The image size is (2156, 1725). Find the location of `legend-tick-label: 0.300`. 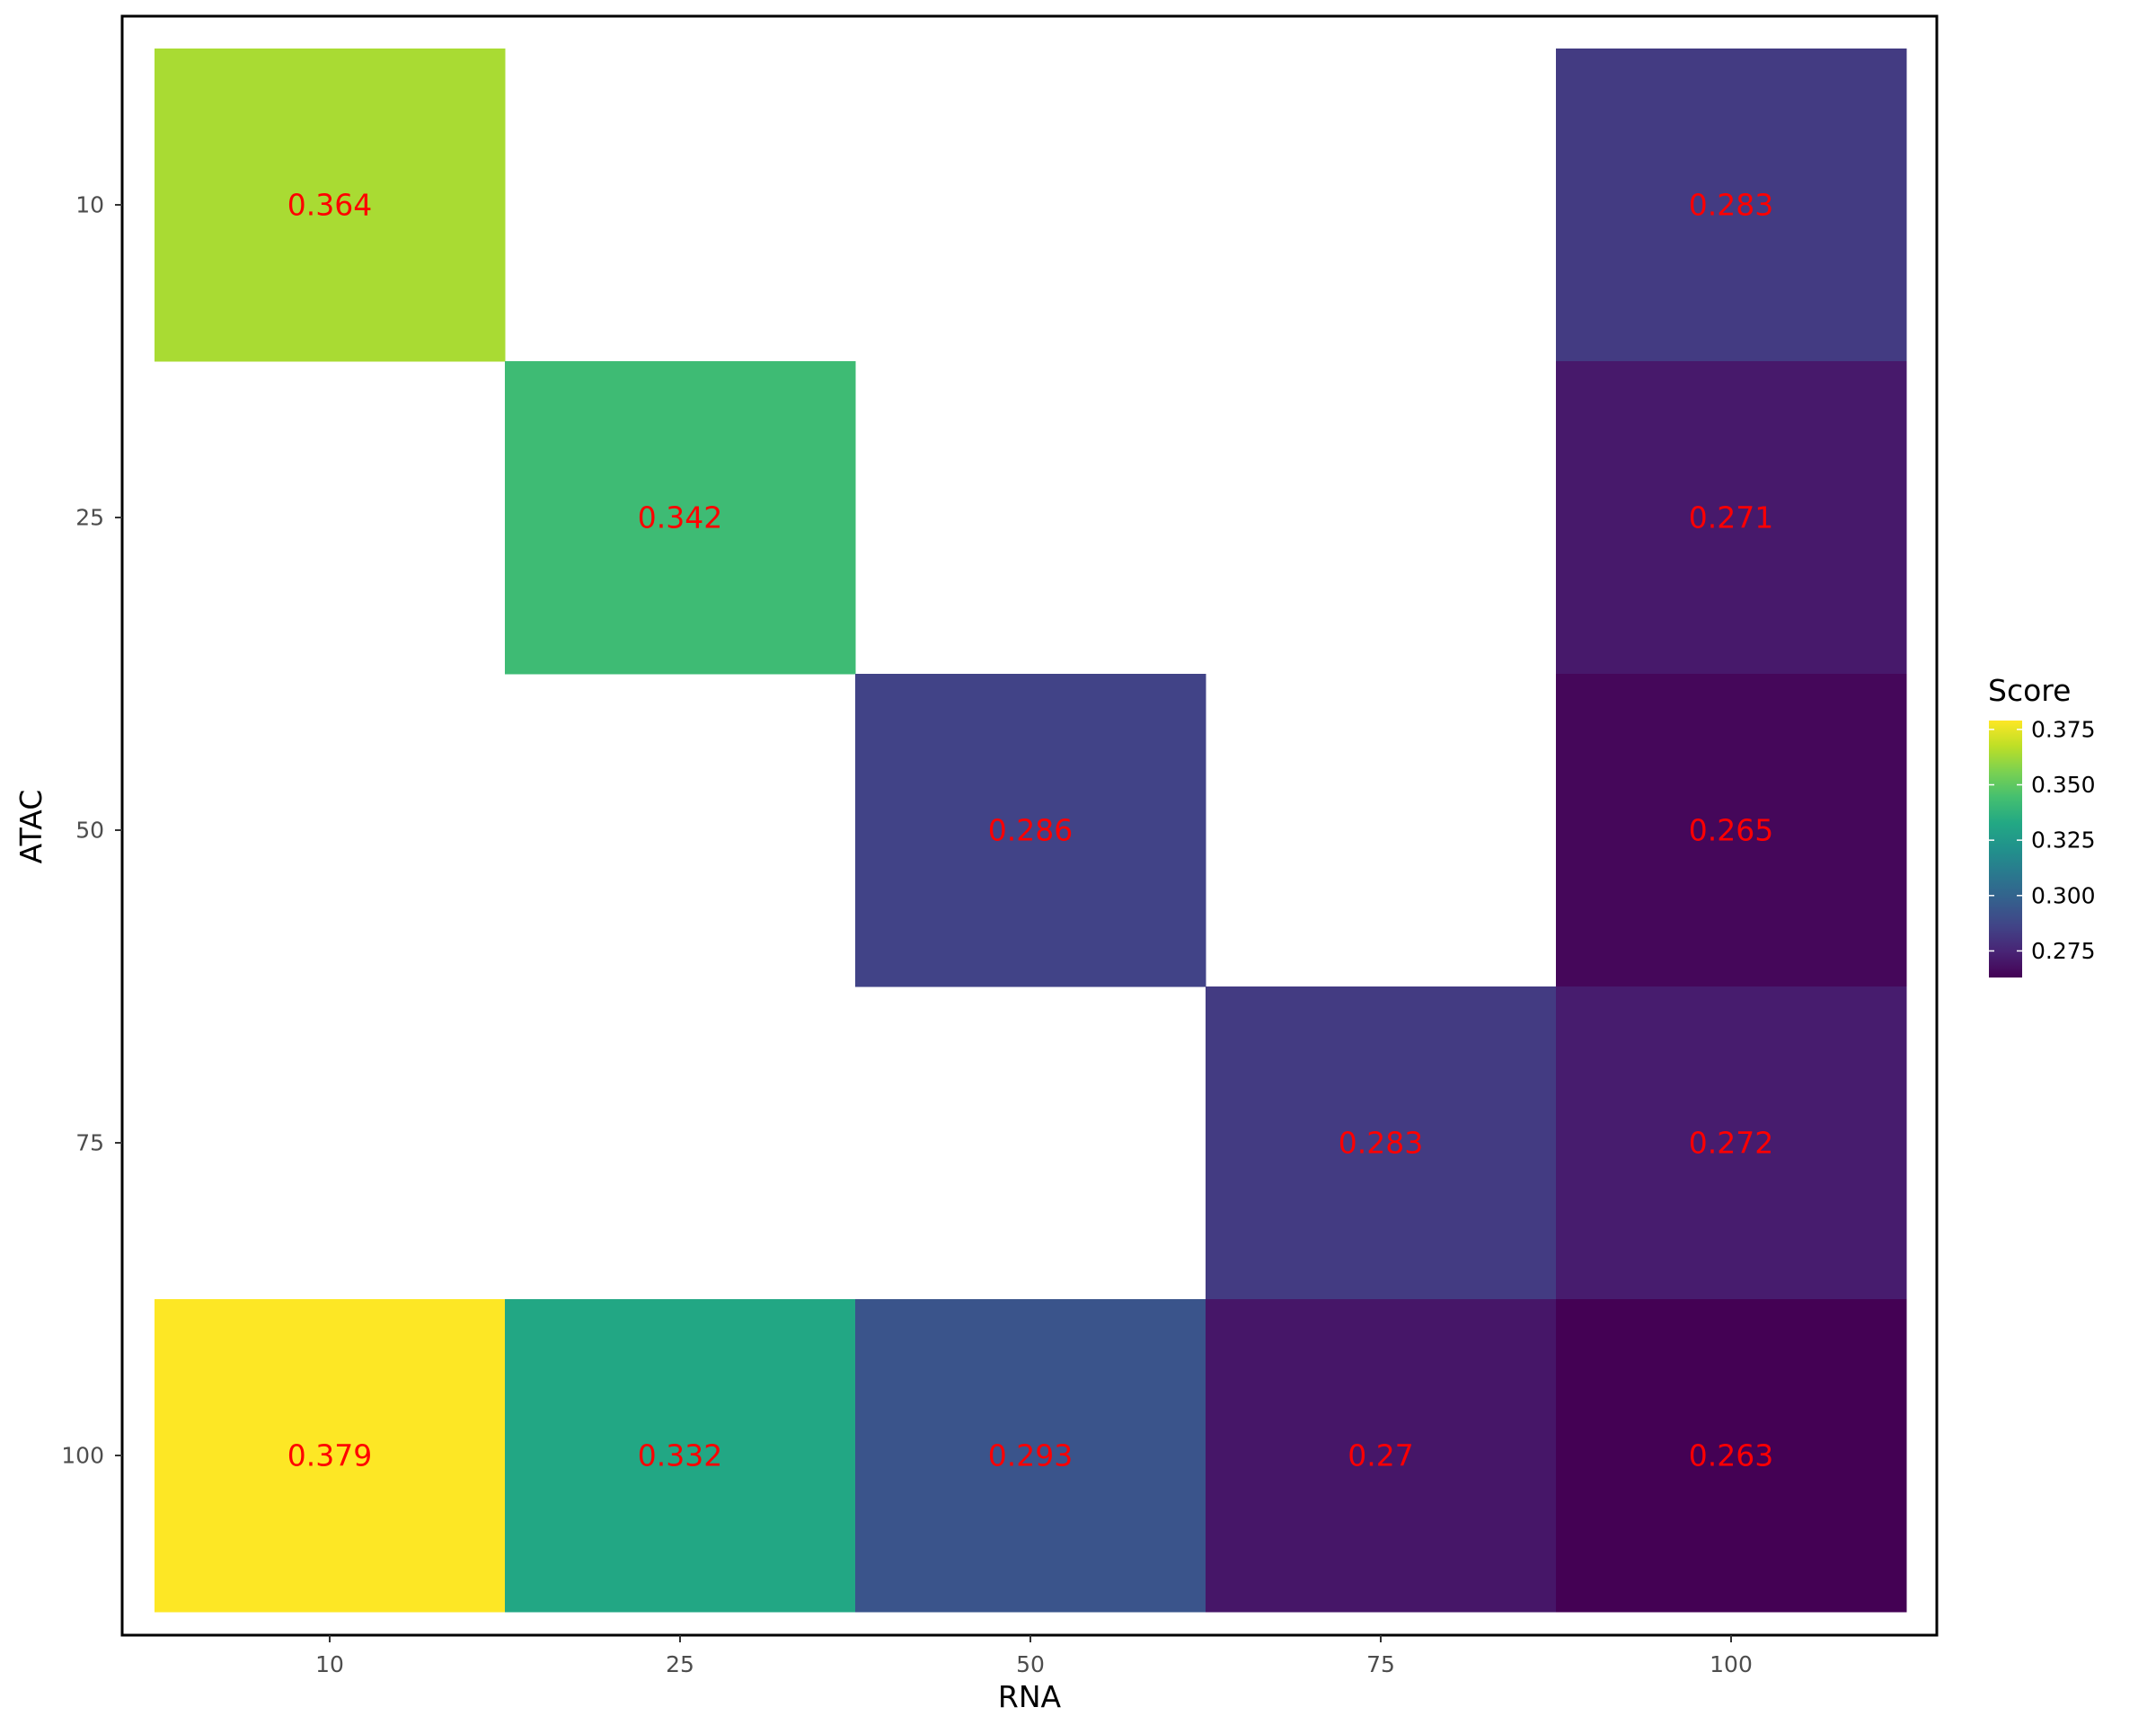

legend-tick-label: 0.300 is located at coordinates (2063, 895).